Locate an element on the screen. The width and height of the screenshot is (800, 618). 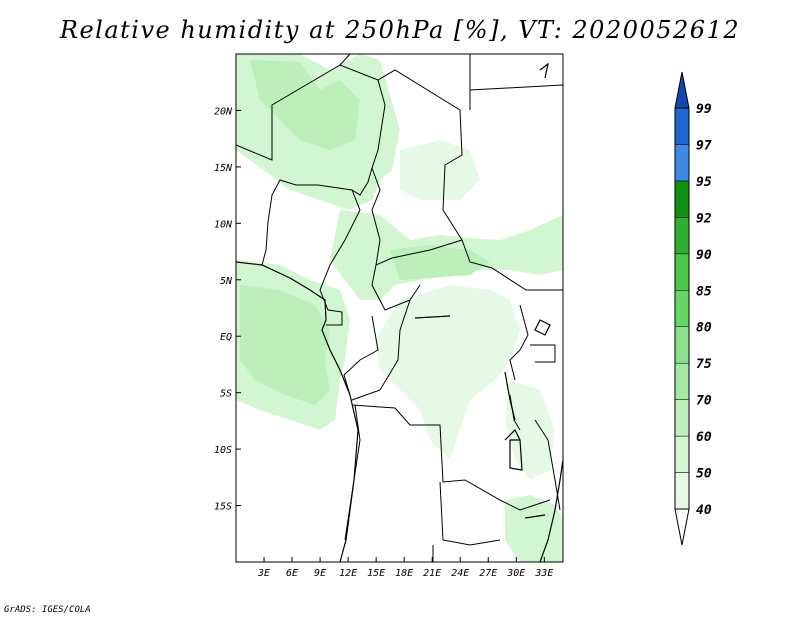
lat-tick-label: 10S is located at coordinates (223, 450).